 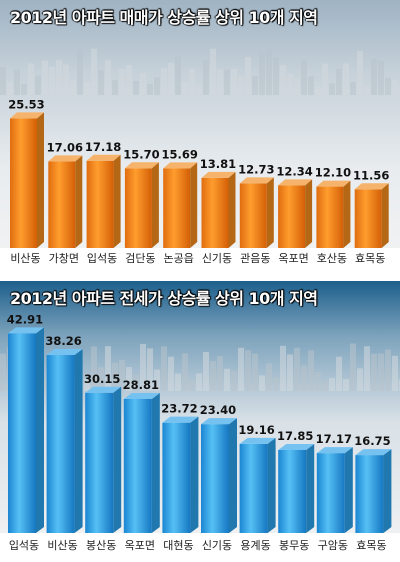 I want to click on category-label: 옥포면, so click(x=140, y=545).